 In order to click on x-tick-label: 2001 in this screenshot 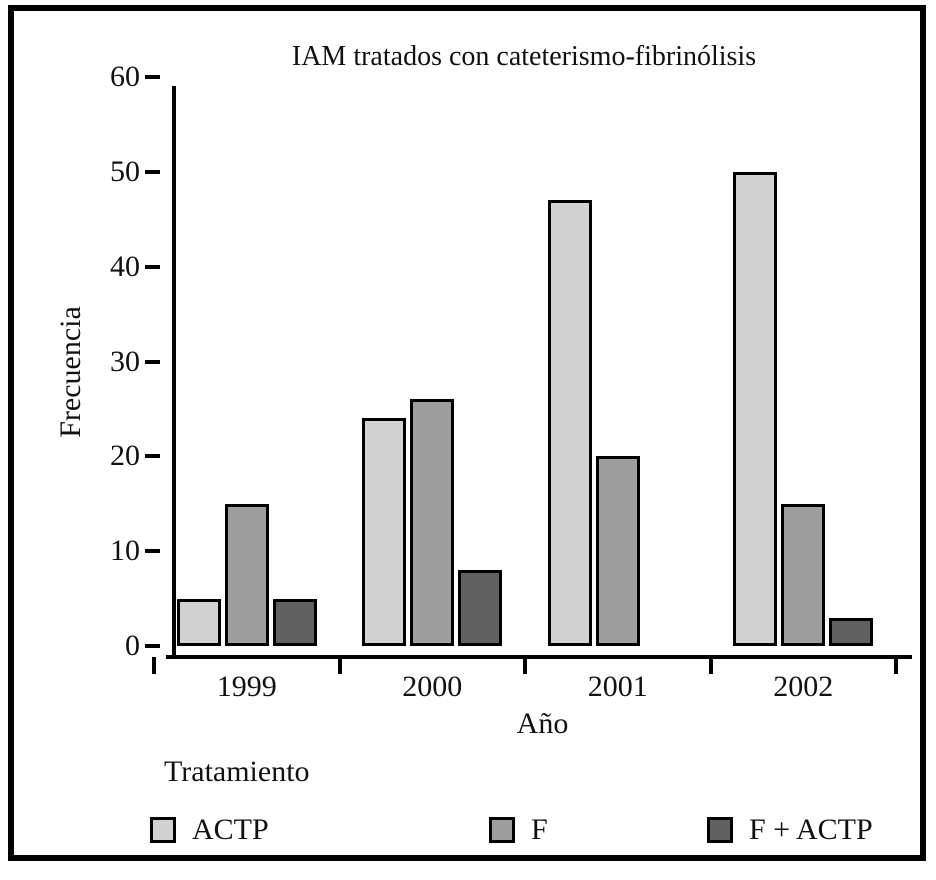, I will do `click(617, 686)`.